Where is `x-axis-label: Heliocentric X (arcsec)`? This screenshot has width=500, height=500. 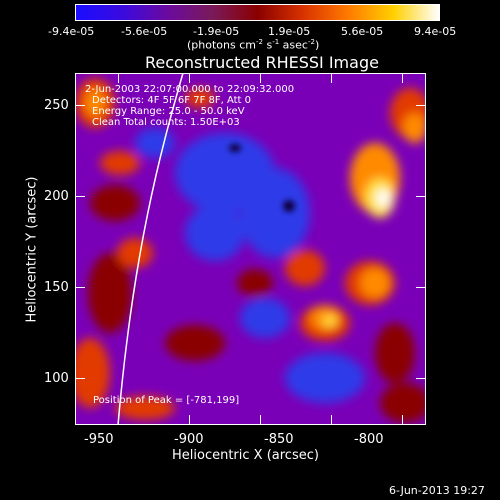 x-axis-label: Heliocentric X (arcsec) is located at coordinates (245, 455).